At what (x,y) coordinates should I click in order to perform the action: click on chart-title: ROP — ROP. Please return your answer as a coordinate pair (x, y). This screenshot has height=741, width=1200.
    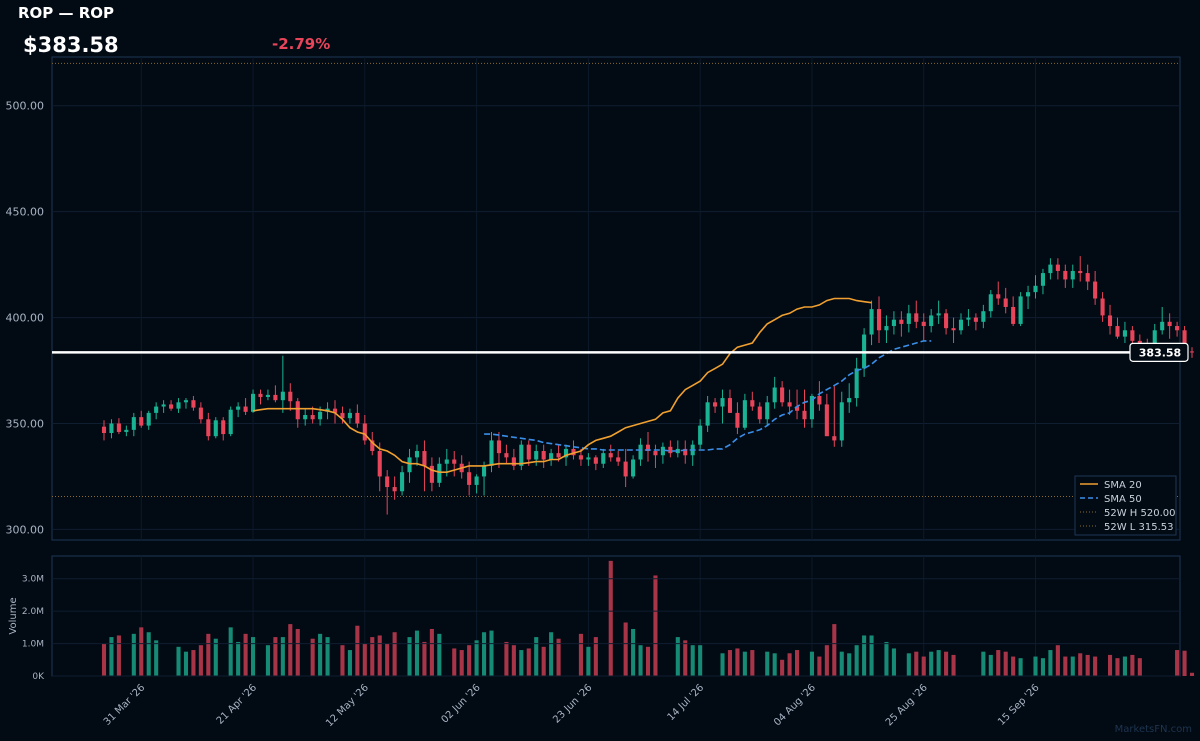
    Looking at the image, I should click on (66, 13).